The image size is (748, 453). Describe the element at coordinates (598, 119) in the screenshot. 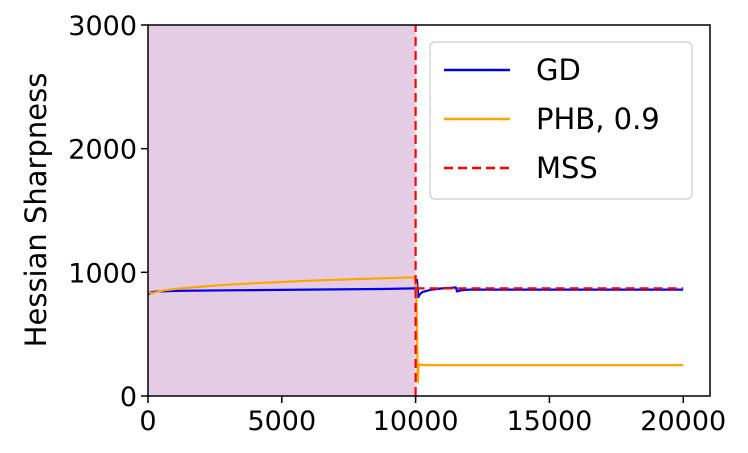

I see `legend-label-phb-0-9: PHB, 0.9` at that location.